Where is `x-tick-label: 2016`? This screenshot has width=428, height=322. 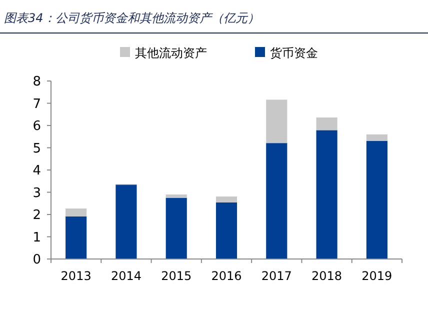 x-tick-label: 2016 is located at coordinates (226, 276).